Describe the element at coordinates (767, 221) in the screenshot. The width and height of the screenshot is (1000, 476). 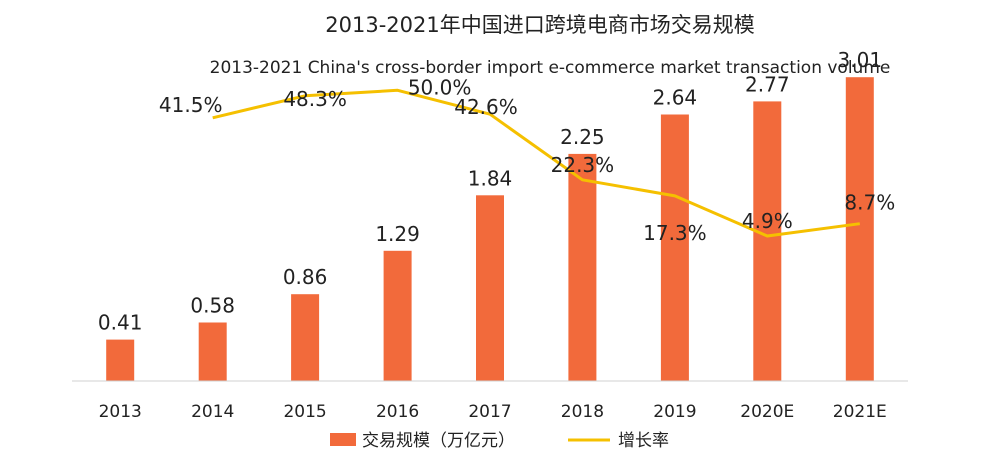
I see `growth-label-2020E: 4.9%` at that location.